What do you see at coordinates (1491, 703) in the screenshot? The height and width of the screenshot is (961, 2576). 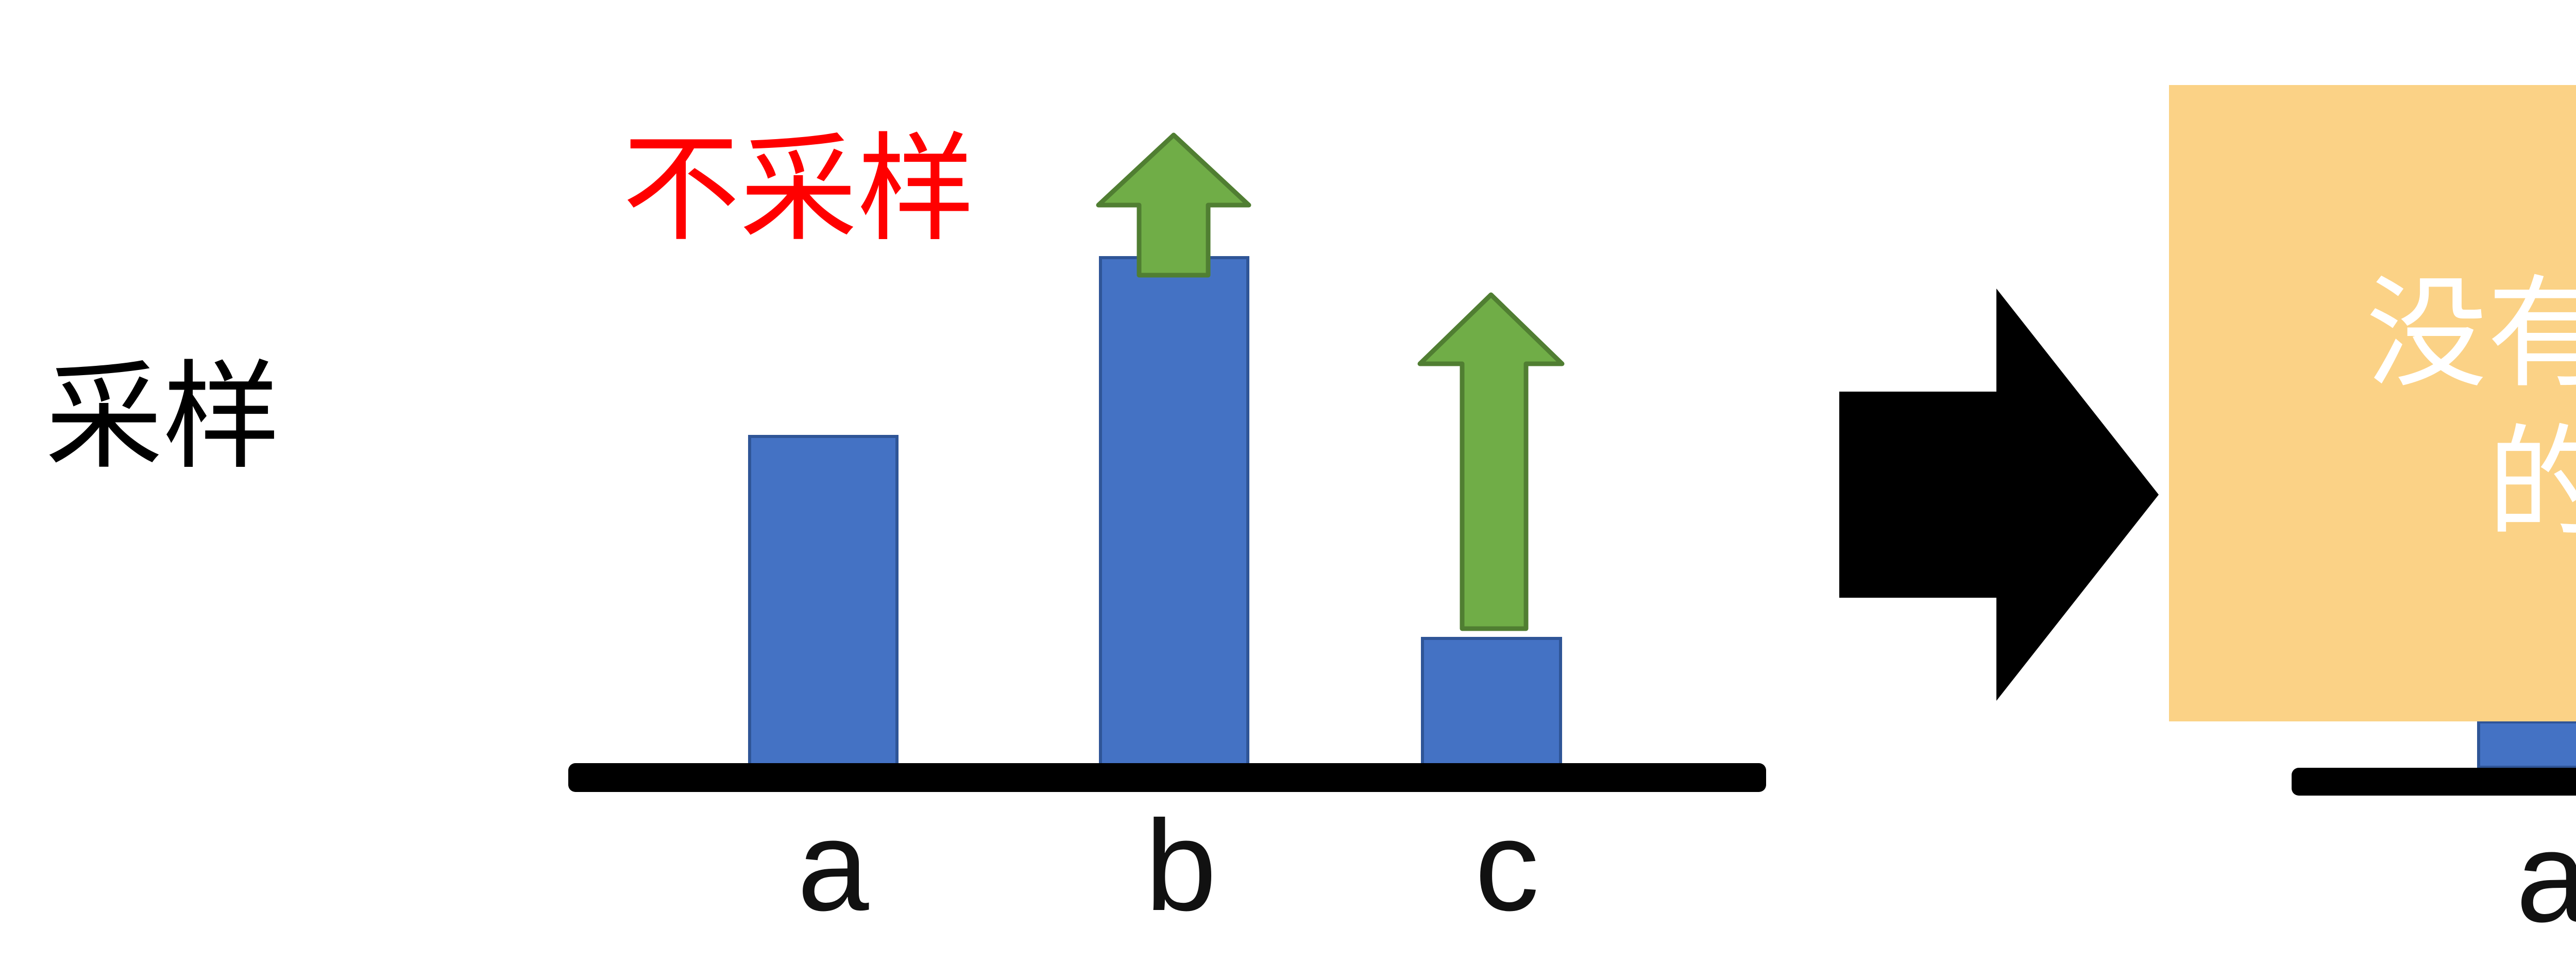 I see `left-bar-c` at bounding box center [1491, 703].